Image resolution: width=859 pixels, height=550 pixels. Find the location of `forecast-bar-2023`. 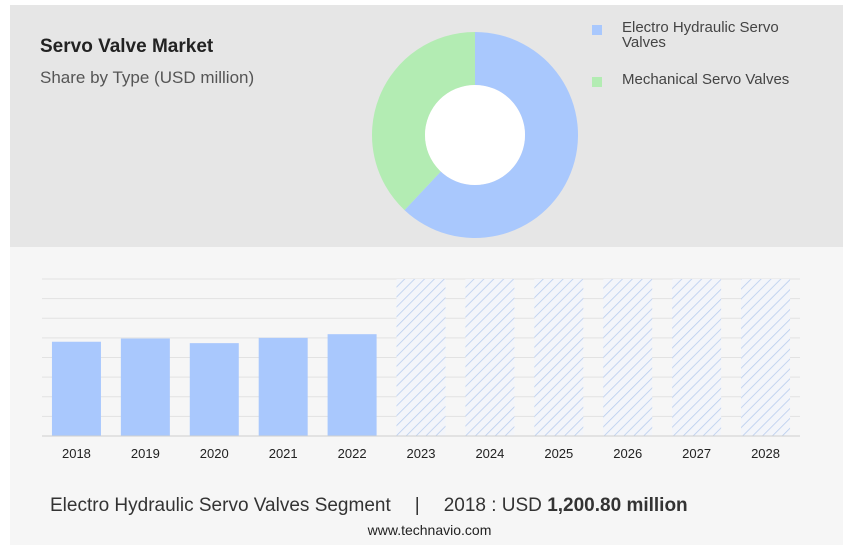

forecast-bar-2023 is located at coordinates (421, 357).